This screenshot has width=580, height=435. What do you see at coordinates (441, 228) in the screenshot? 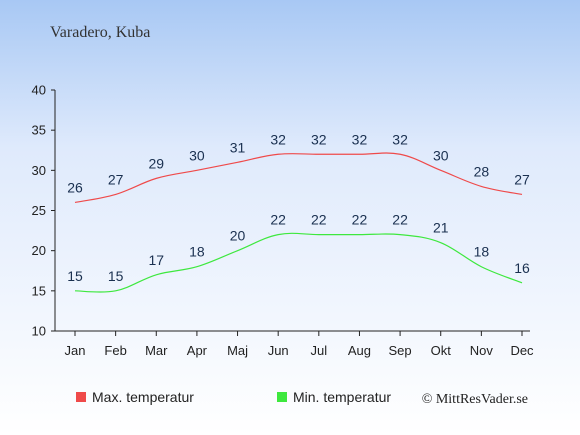
I see `data-label: 21` at bounding box center [441, 228].